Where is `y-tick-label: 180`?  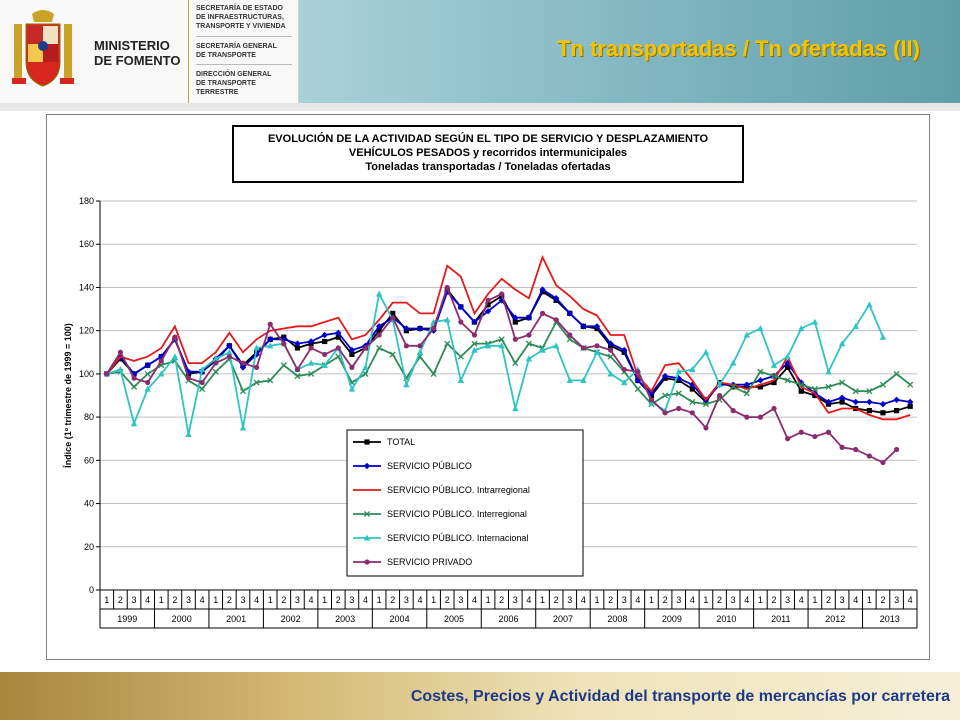 y-tick-label: 180 is located at coordinates (86, 201).